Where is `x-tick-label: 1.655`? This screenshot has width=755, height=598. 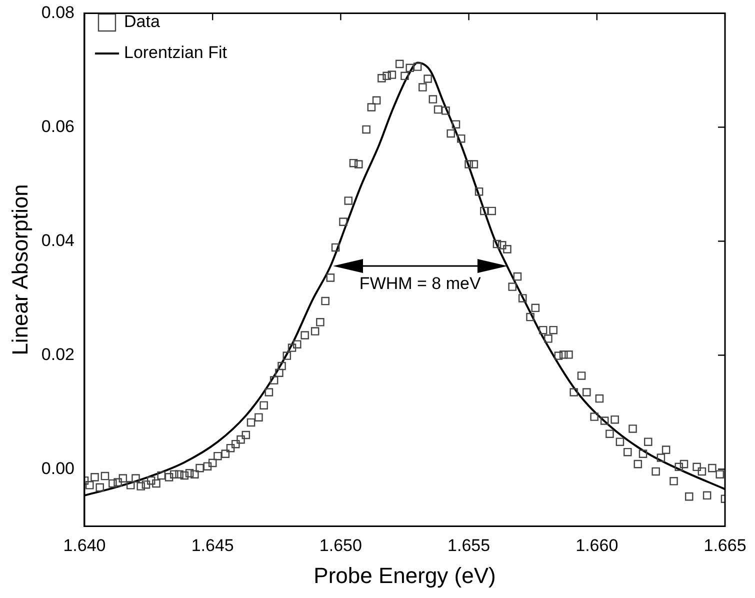
x-tick-label: 1.655 is located at coordinates (469, 546).